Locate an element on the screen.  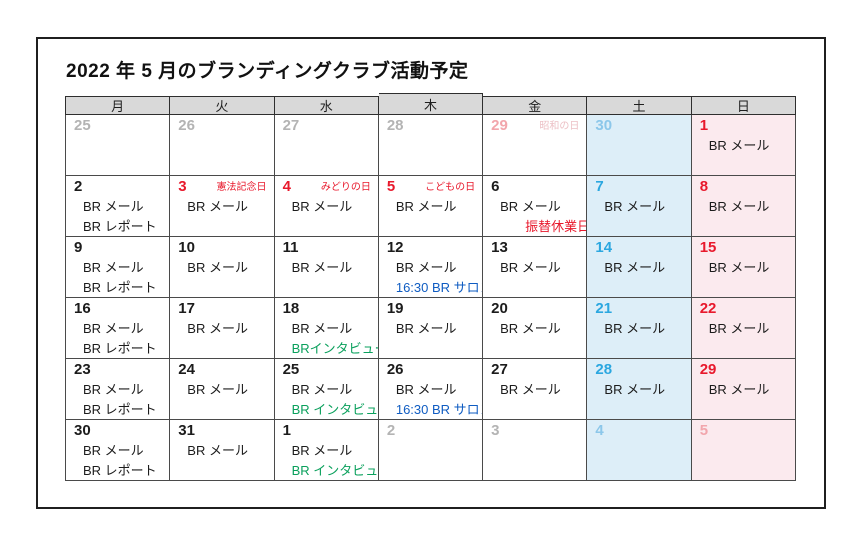
day-number: 23 is located at coordinates (82, 369).